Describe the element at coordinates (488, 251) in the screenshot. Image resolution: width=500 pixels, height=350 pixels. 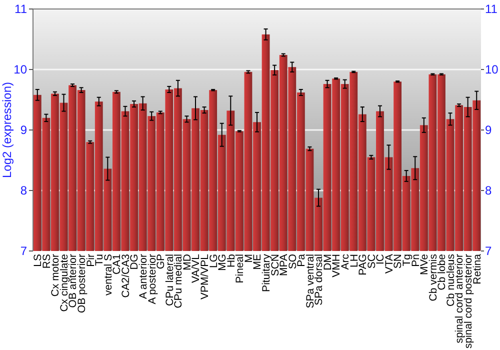
I see `y2-tick-label: 7` at that location.